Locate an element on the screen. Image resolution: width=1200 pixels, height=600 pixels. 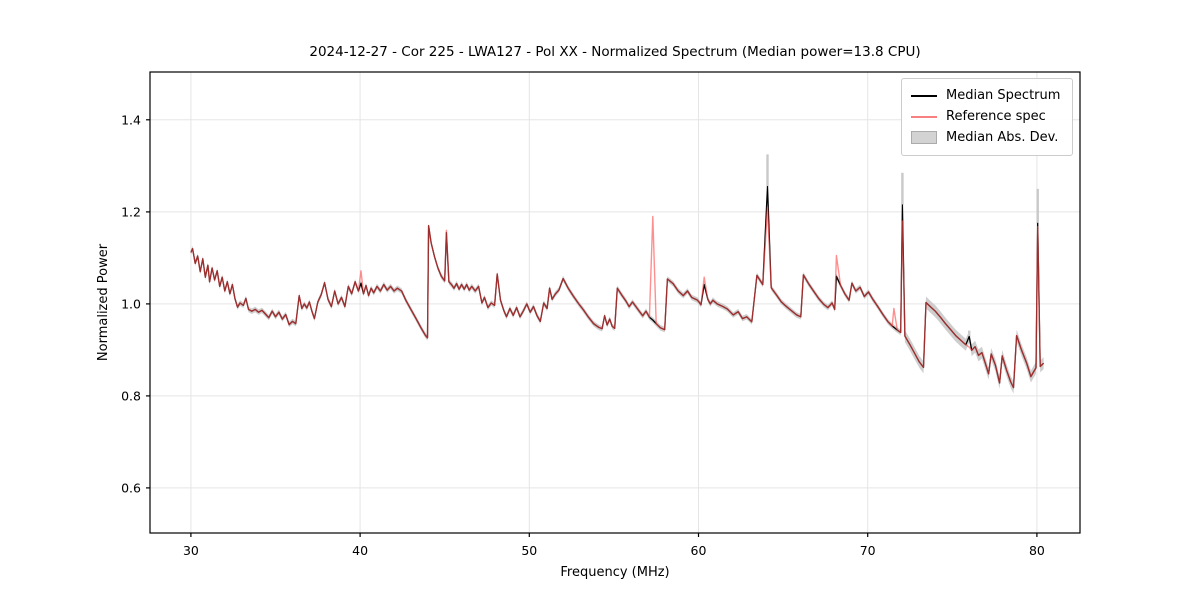
reference-line-swatch is located at coordinates (924, 116).